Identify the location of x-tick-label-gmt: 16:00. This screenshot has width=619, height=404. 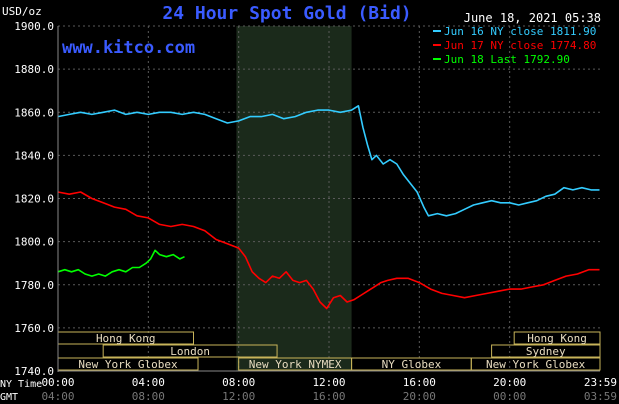
(328, 396).